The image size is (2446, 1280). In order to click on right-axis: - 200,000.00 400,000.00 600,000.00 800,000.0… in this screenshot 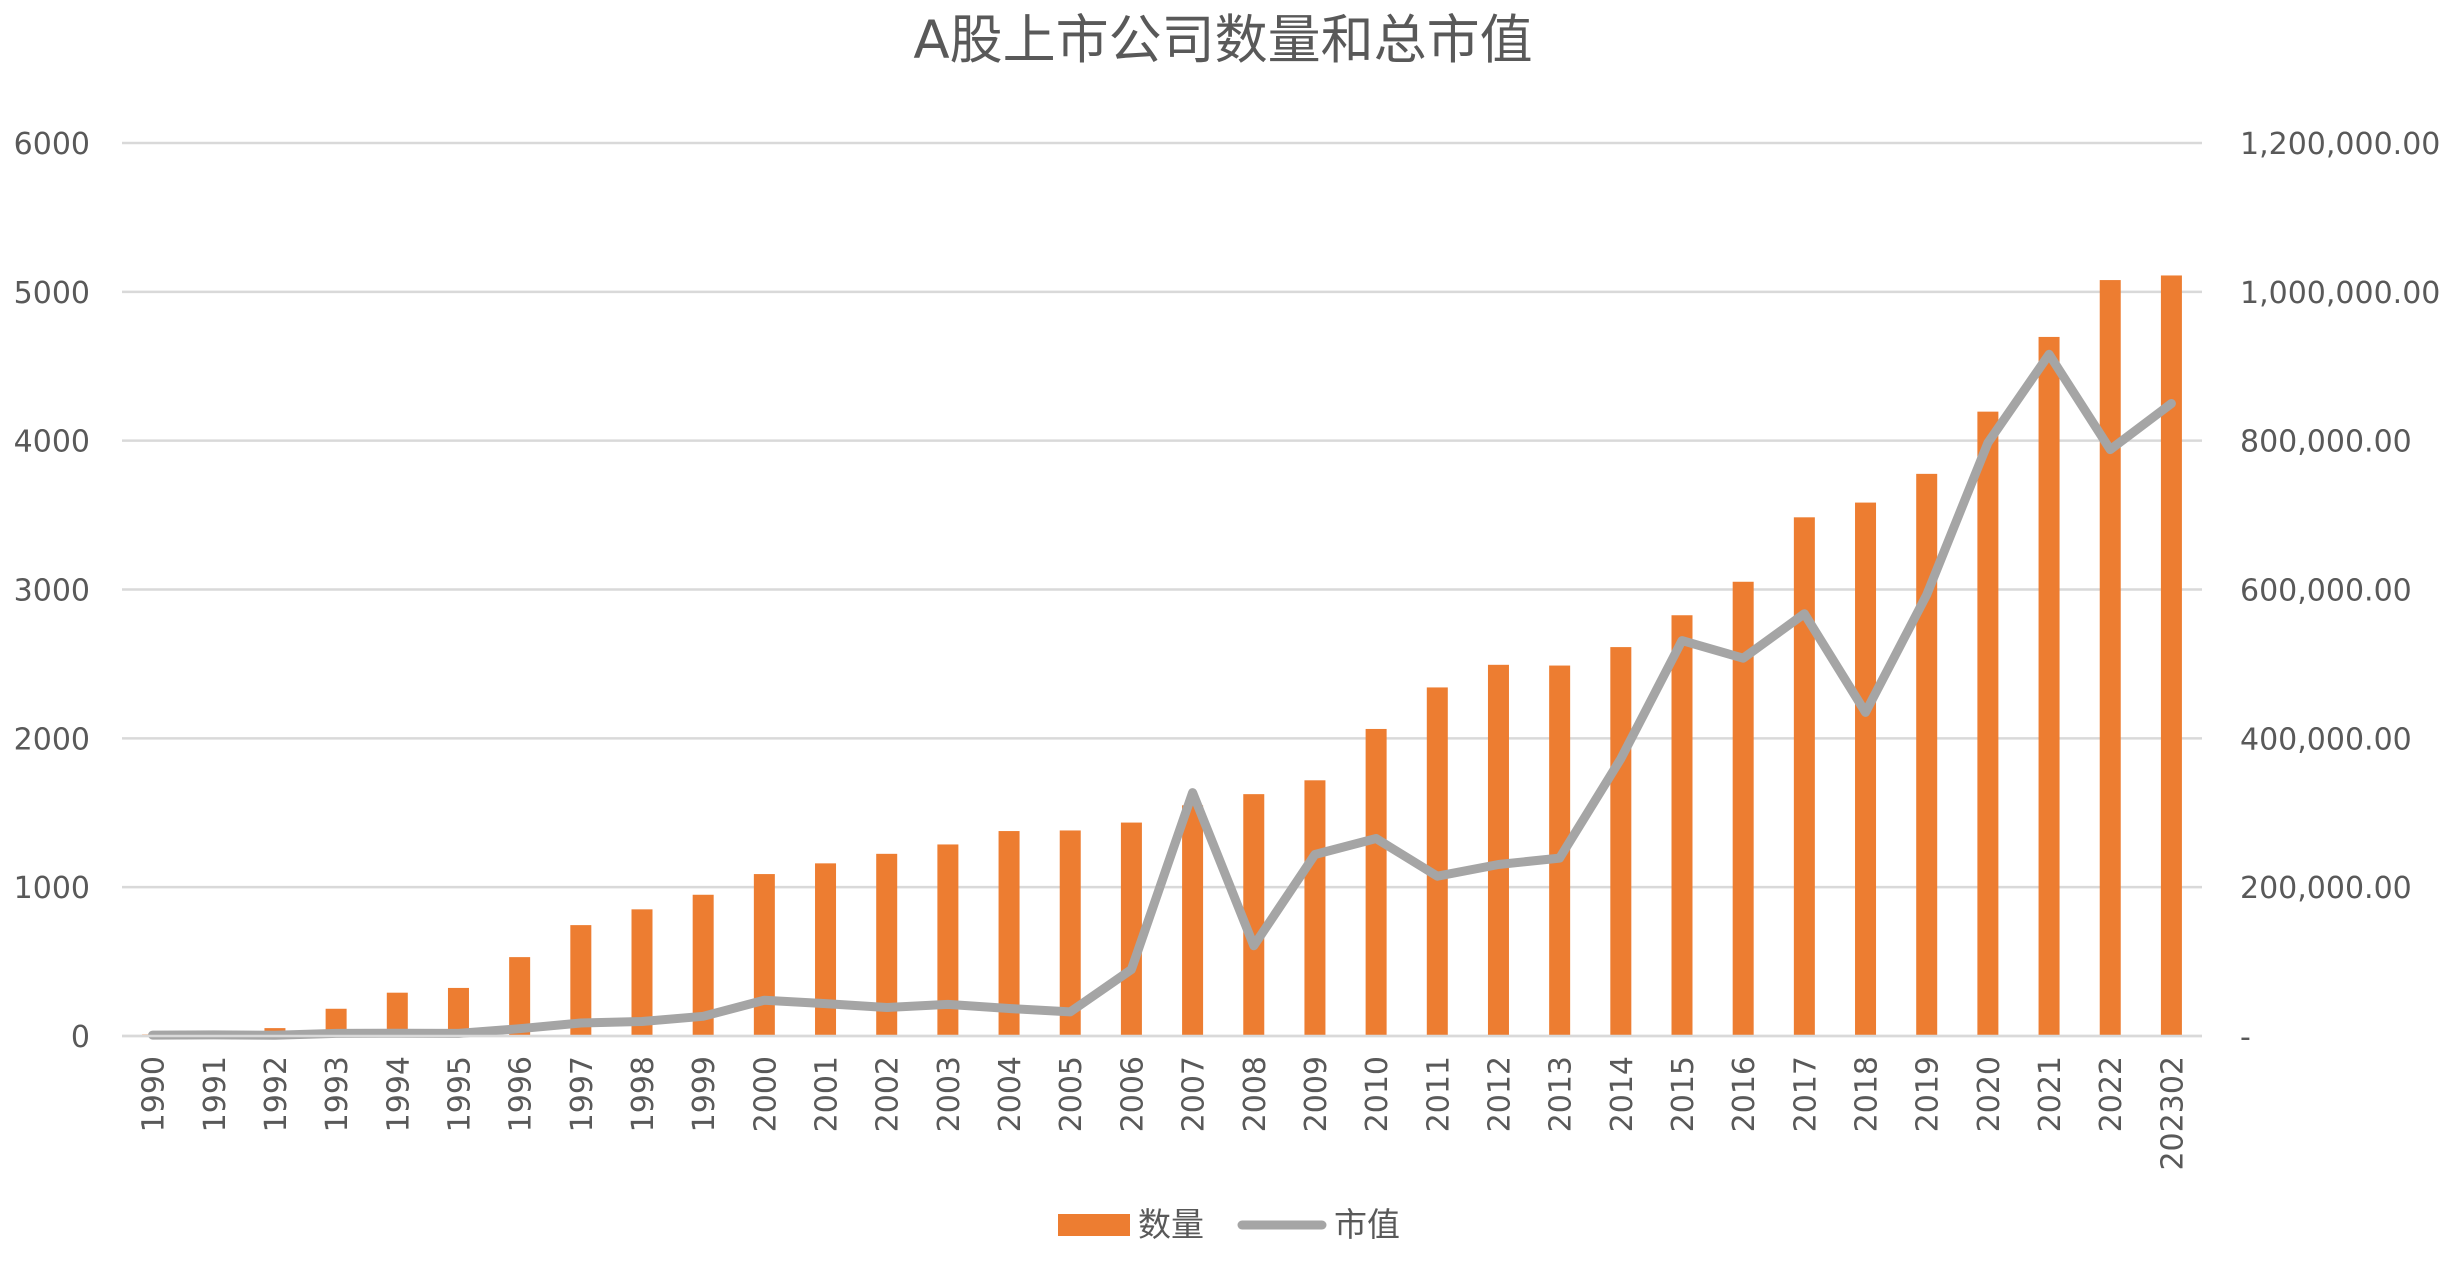, I will do `click(2340, 591)`.